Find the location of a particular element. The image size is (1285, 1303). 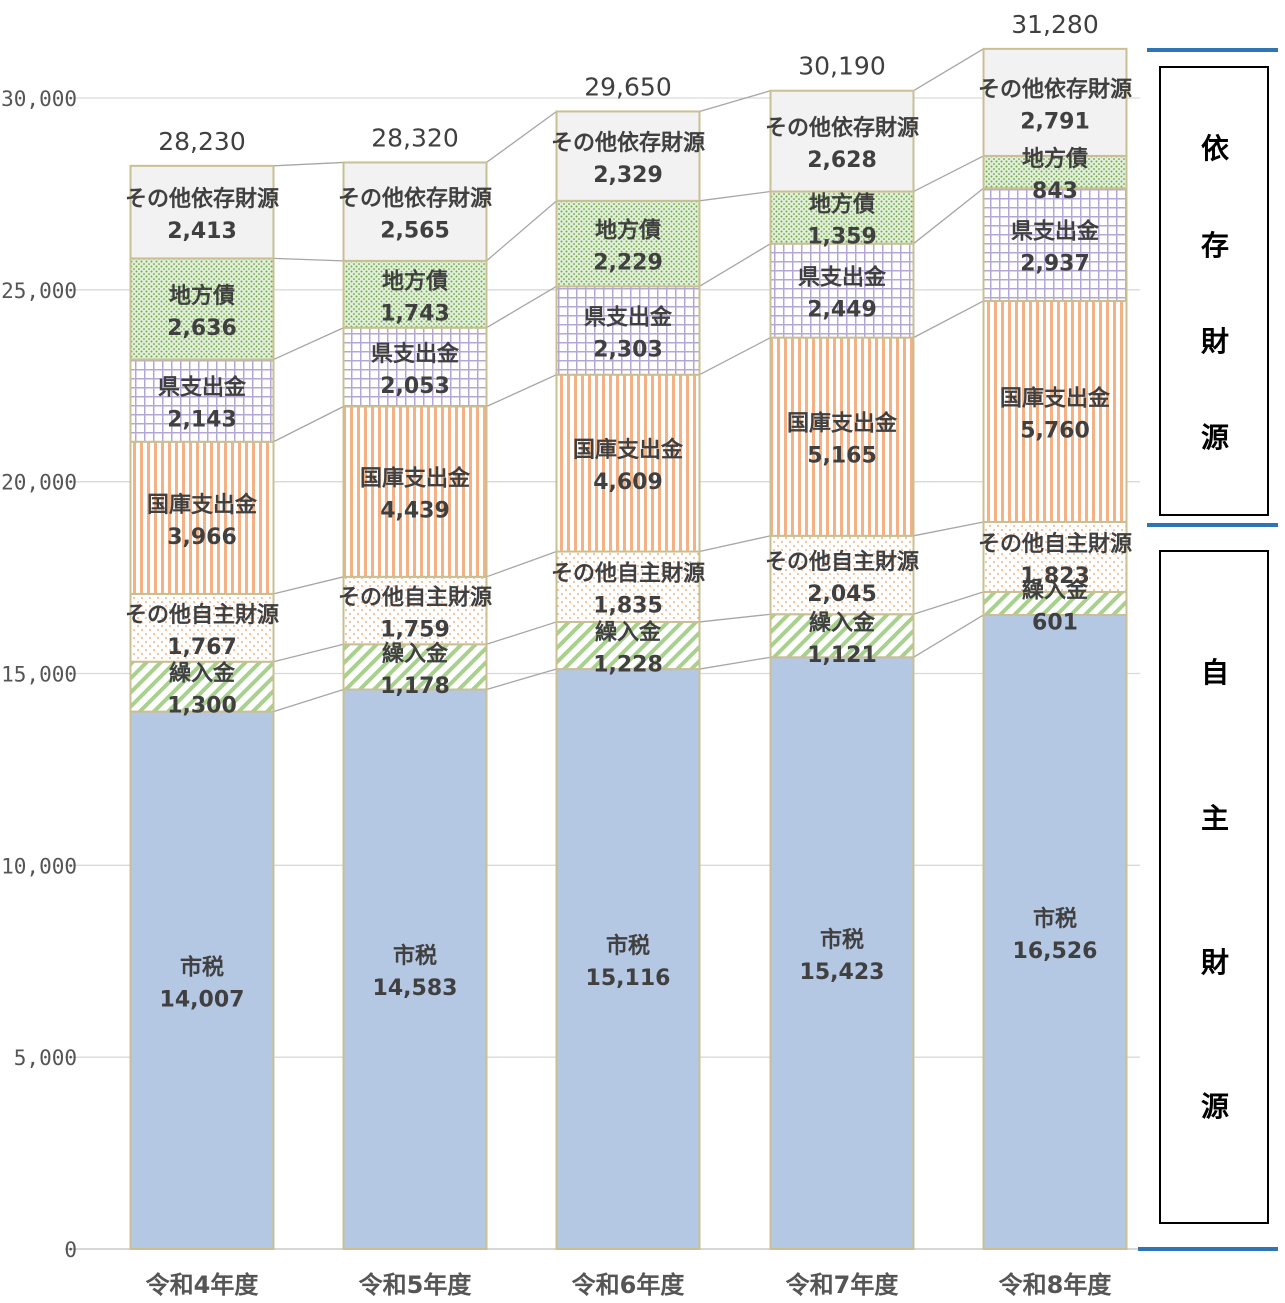

total-label: 28,320 is located at coordinates (414, 137).